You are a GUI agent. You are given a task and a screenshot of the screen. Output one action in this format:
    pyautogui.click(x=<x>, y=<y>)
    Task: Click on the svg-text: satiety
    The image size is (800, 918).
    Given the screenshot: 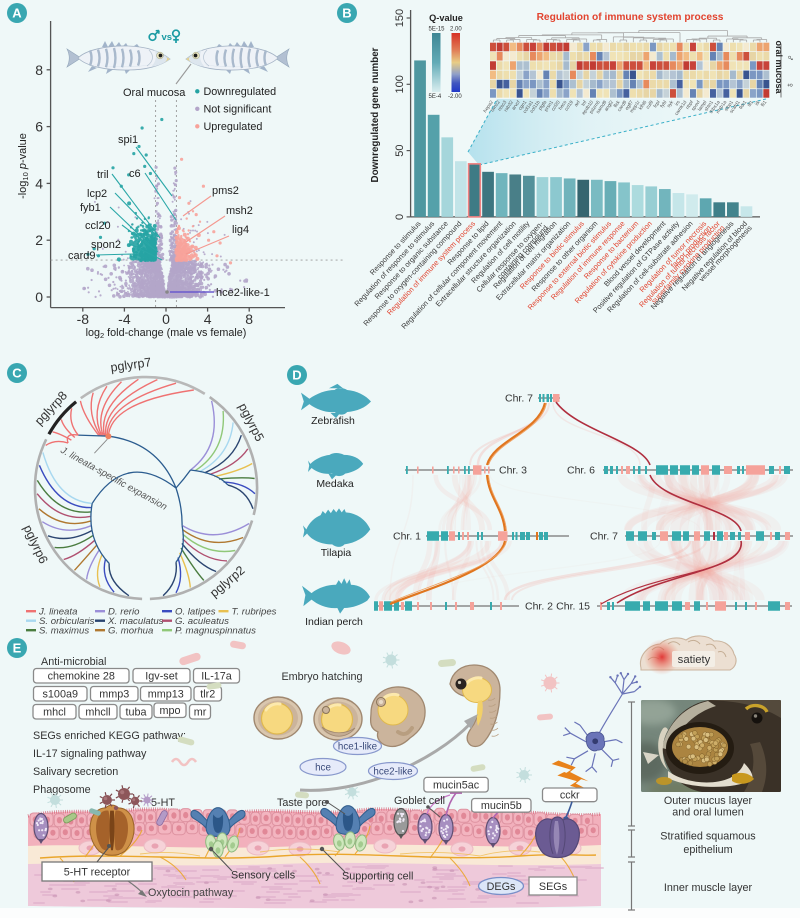 What is the action you would take?
    pyautogui.click(x=694, y=660)
    